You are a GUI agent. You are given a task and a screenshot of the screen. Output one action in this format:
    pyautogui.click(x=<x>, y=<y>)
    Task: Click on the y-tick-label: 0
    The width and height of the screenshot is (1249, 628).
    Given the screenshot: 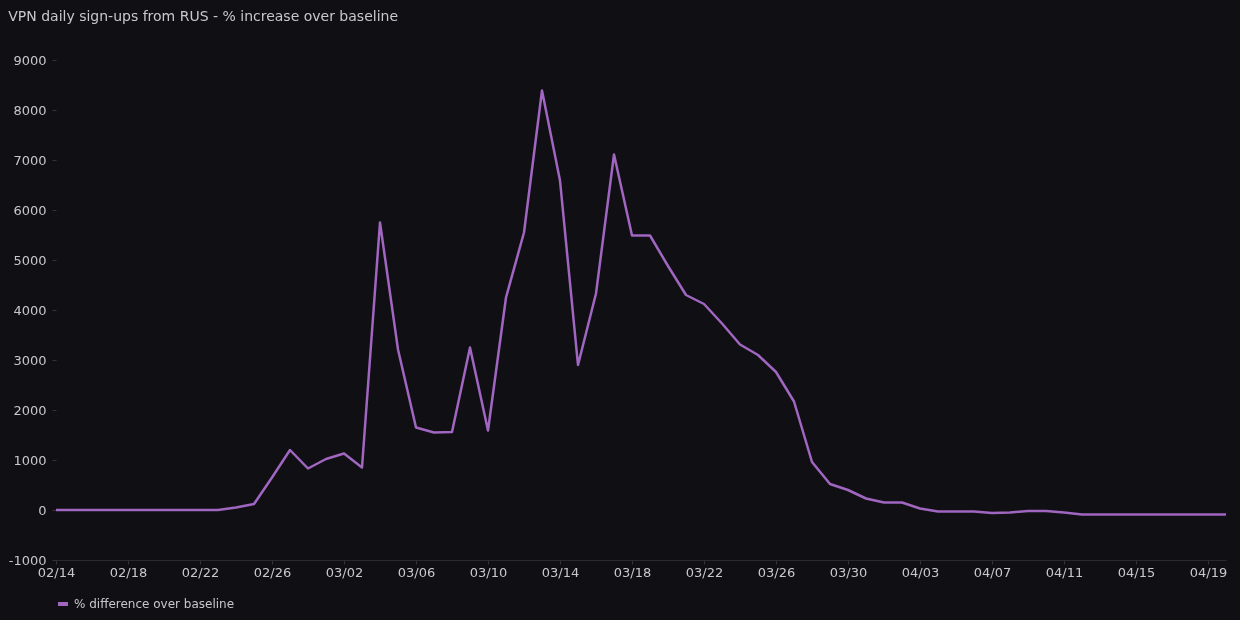 What is the action you would take?
    pyautogui.click(x=42, y=510)
    